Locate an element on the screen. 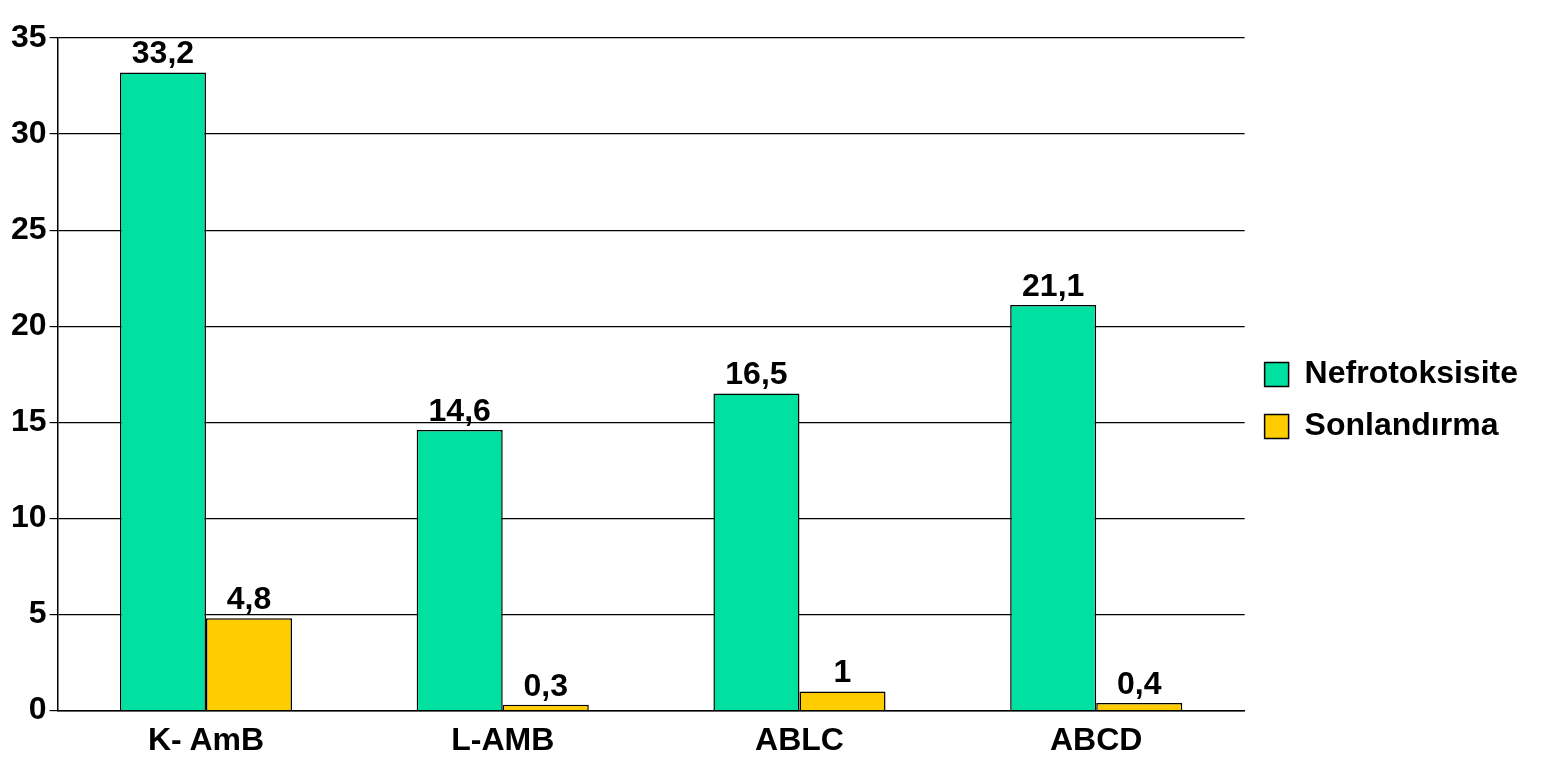 This screenshot has height=771, width=1550. x-tick-label: ABCD is located at coordinates (1096, 738).